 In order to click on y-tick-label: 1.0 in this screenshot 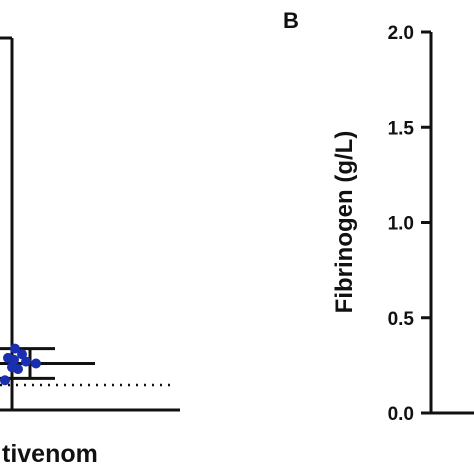, I will do `click(401, 224)`.